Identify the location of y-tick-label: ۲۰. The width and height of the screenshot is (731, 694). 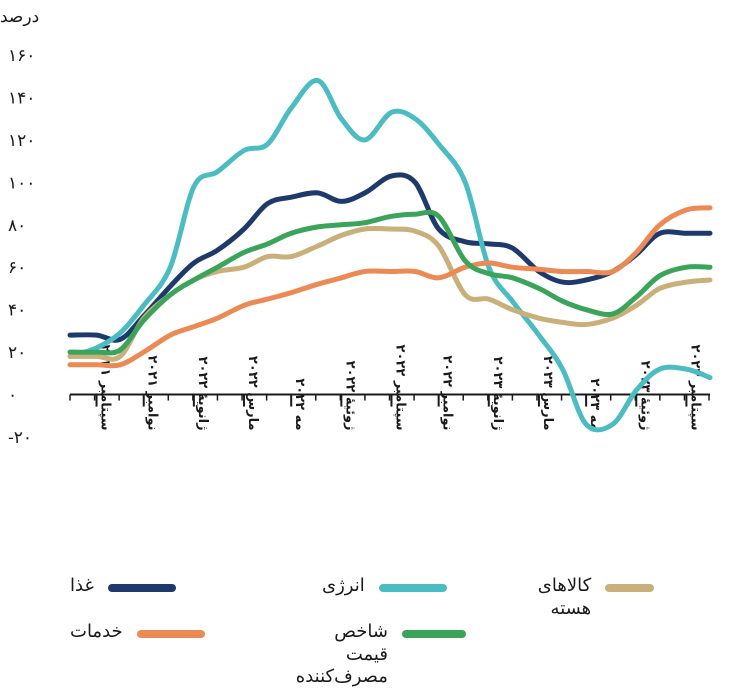
(17, 353).